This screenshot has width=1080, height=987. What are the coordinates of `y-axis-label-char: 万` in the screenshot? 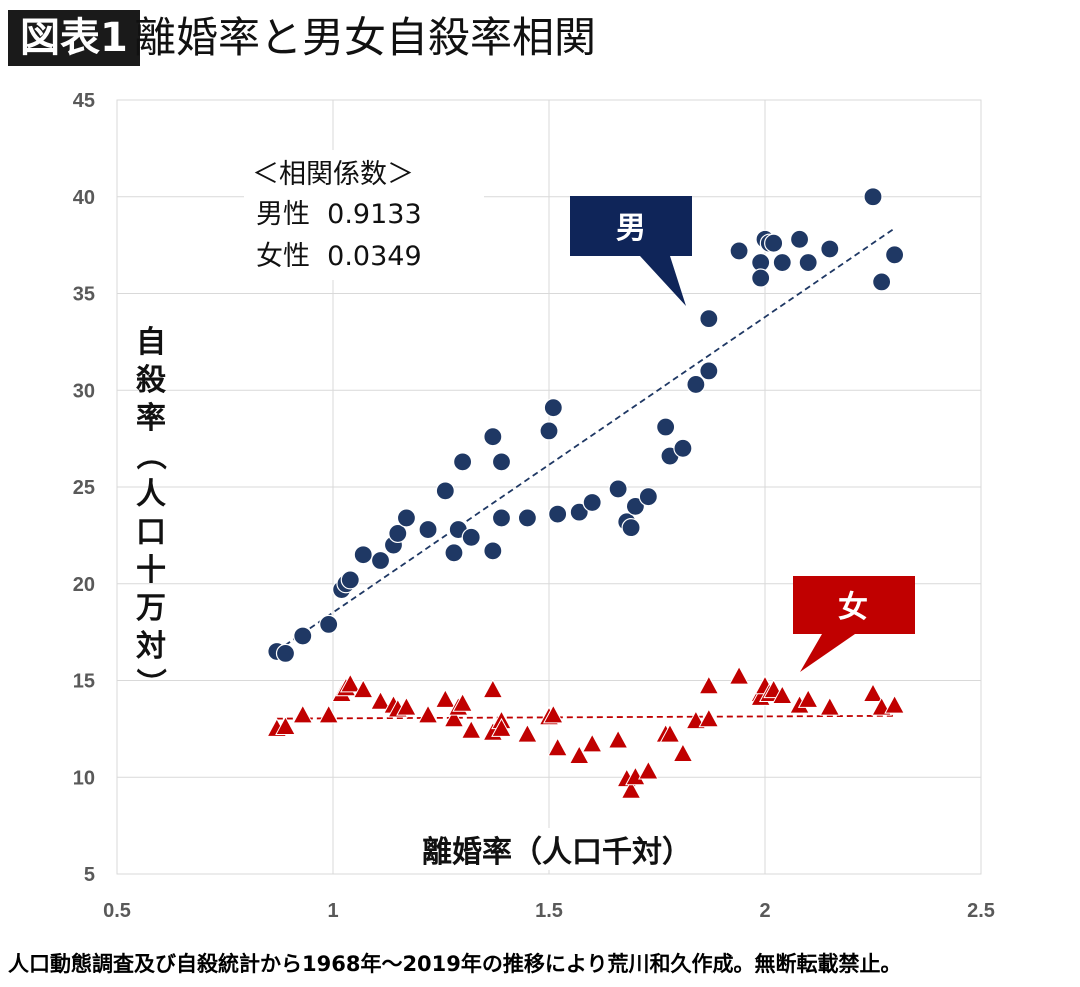 It's located at (151, 608).